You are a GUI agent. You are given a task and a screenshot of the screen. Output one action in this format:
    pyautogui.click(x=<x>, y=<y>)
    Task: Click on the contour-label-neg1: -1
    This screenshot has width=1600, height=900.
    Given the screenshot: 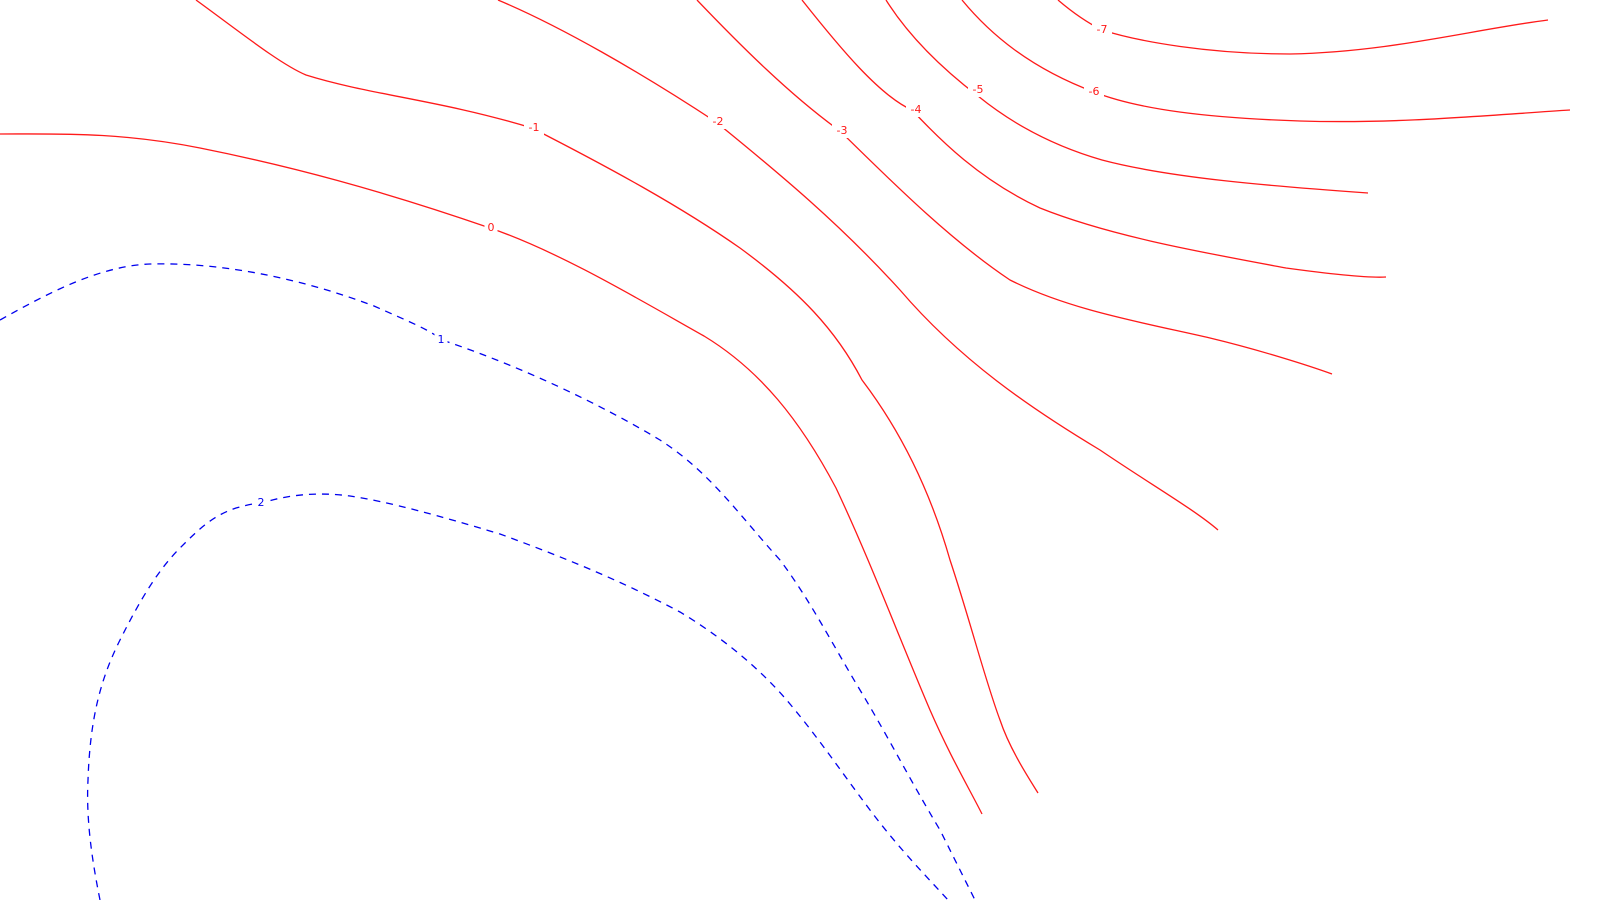 What is the action you would take?
    pyautogui.click(x=534, y=127)
    